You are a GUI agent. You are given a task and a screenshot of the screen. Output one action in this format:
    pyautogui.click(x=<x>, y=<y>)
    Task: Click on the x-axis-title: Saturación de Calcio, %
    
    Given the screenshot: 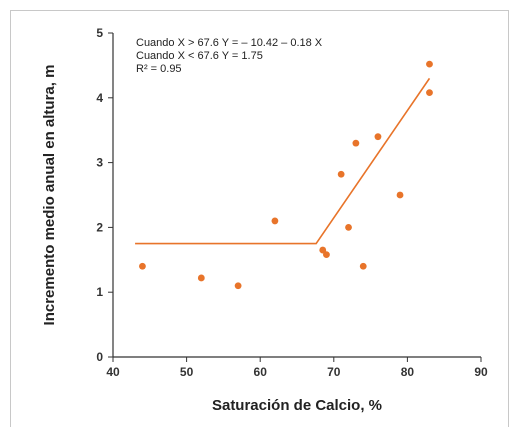 What is the action you would take?
    pyautogui.click(x=297, y=405)
    